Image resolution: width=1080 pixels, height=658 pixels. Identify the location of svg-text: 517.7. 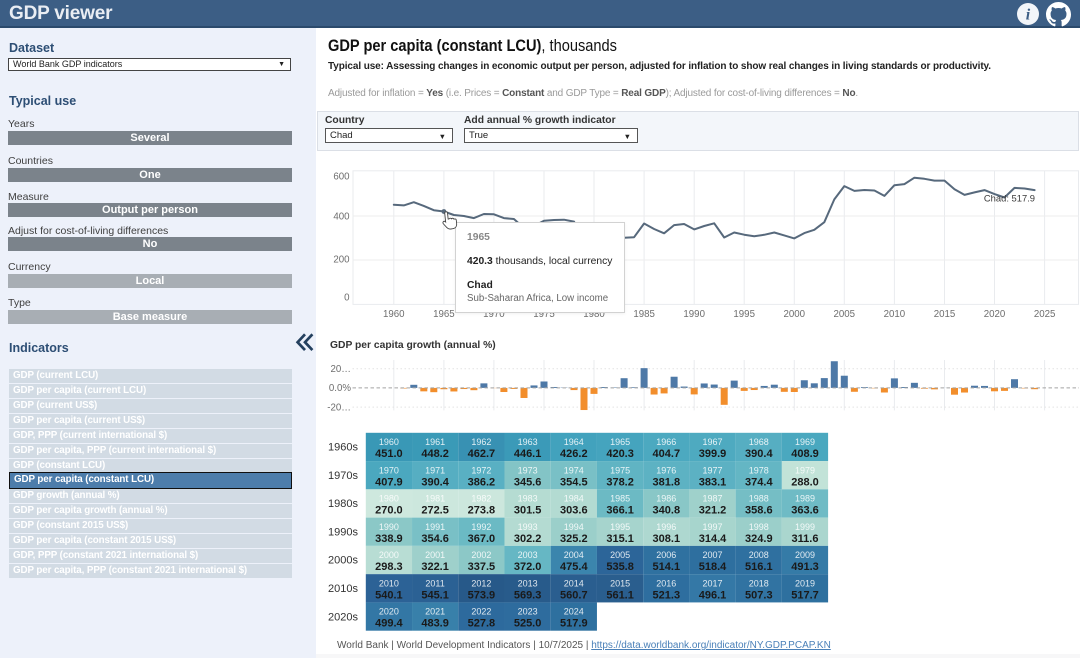
(805, 595).